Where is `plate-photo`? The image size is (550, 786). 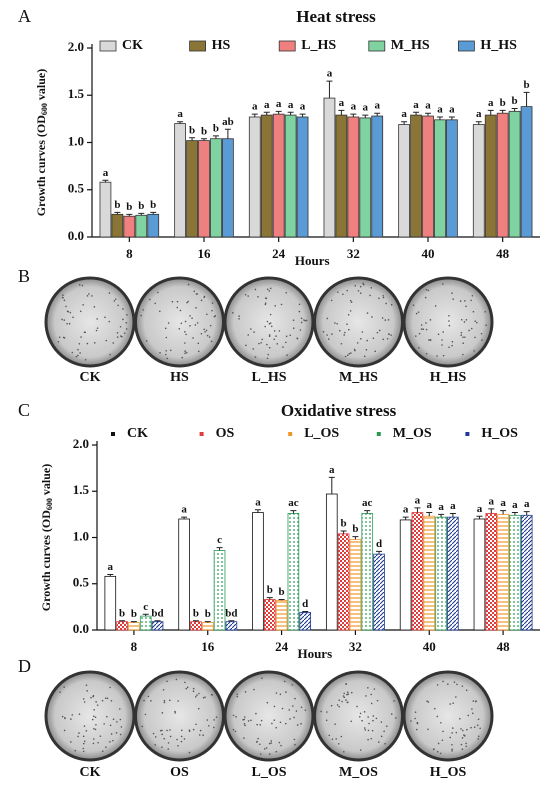 plate-photo is located at coordinates (90, 322).